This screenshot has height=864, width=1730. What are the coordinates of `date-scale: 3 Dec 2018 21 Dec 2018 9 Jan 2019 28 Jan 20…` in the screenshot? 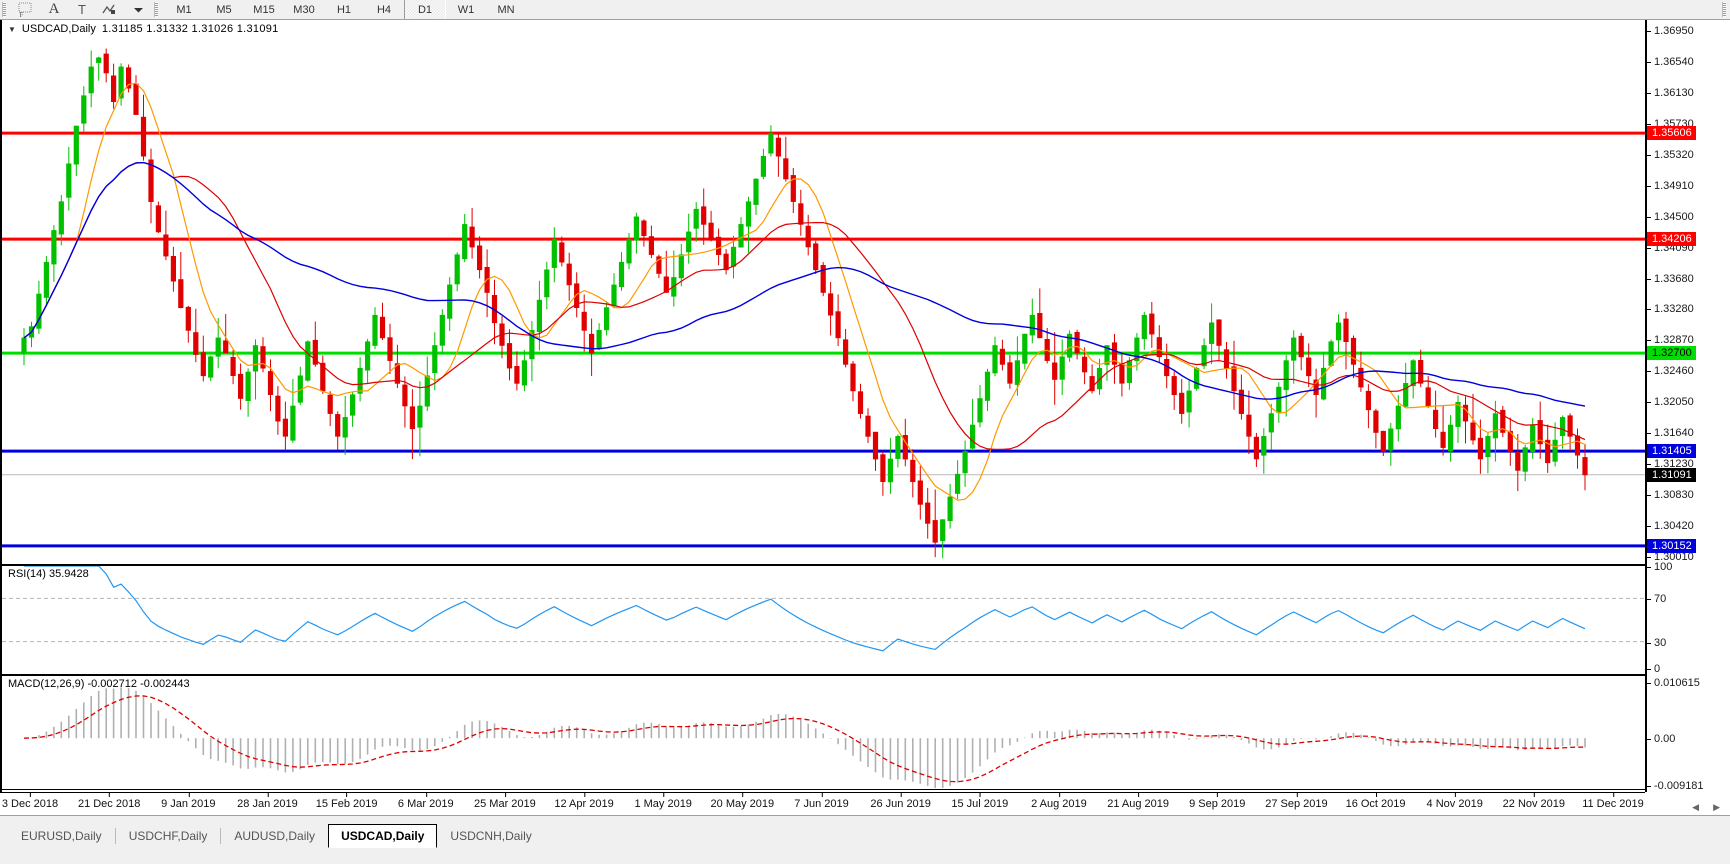 It's located at (822, 803).